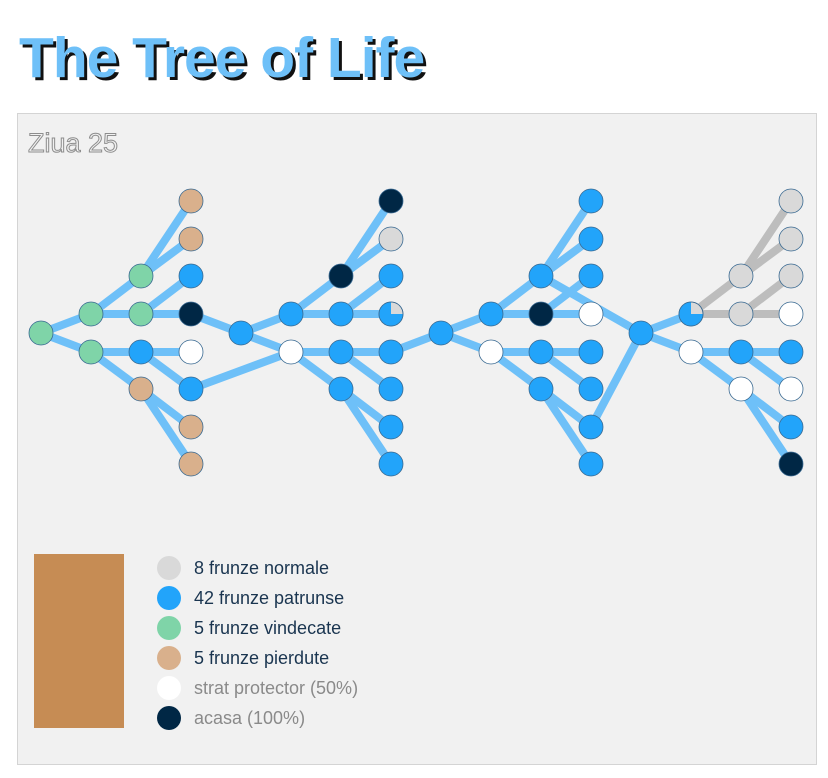 This screenshot has width=828, height=778. I want to click on legend-label: acasa (100%), so click(250, 718).